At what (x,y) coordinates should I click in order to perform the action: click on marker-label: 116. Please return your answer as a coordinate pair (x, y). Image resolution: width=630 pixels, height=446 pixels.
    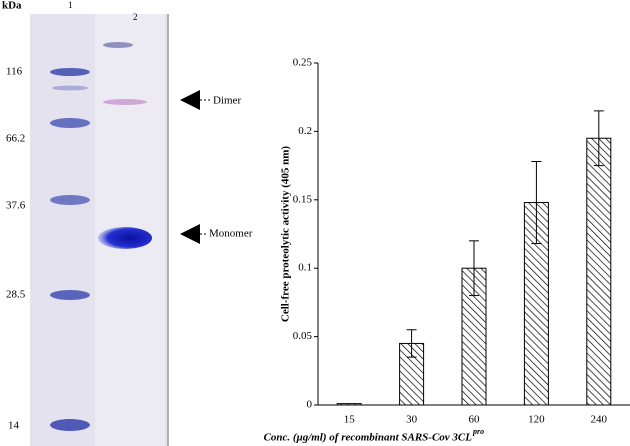
    Looking at the image, I should click on (14, 72).